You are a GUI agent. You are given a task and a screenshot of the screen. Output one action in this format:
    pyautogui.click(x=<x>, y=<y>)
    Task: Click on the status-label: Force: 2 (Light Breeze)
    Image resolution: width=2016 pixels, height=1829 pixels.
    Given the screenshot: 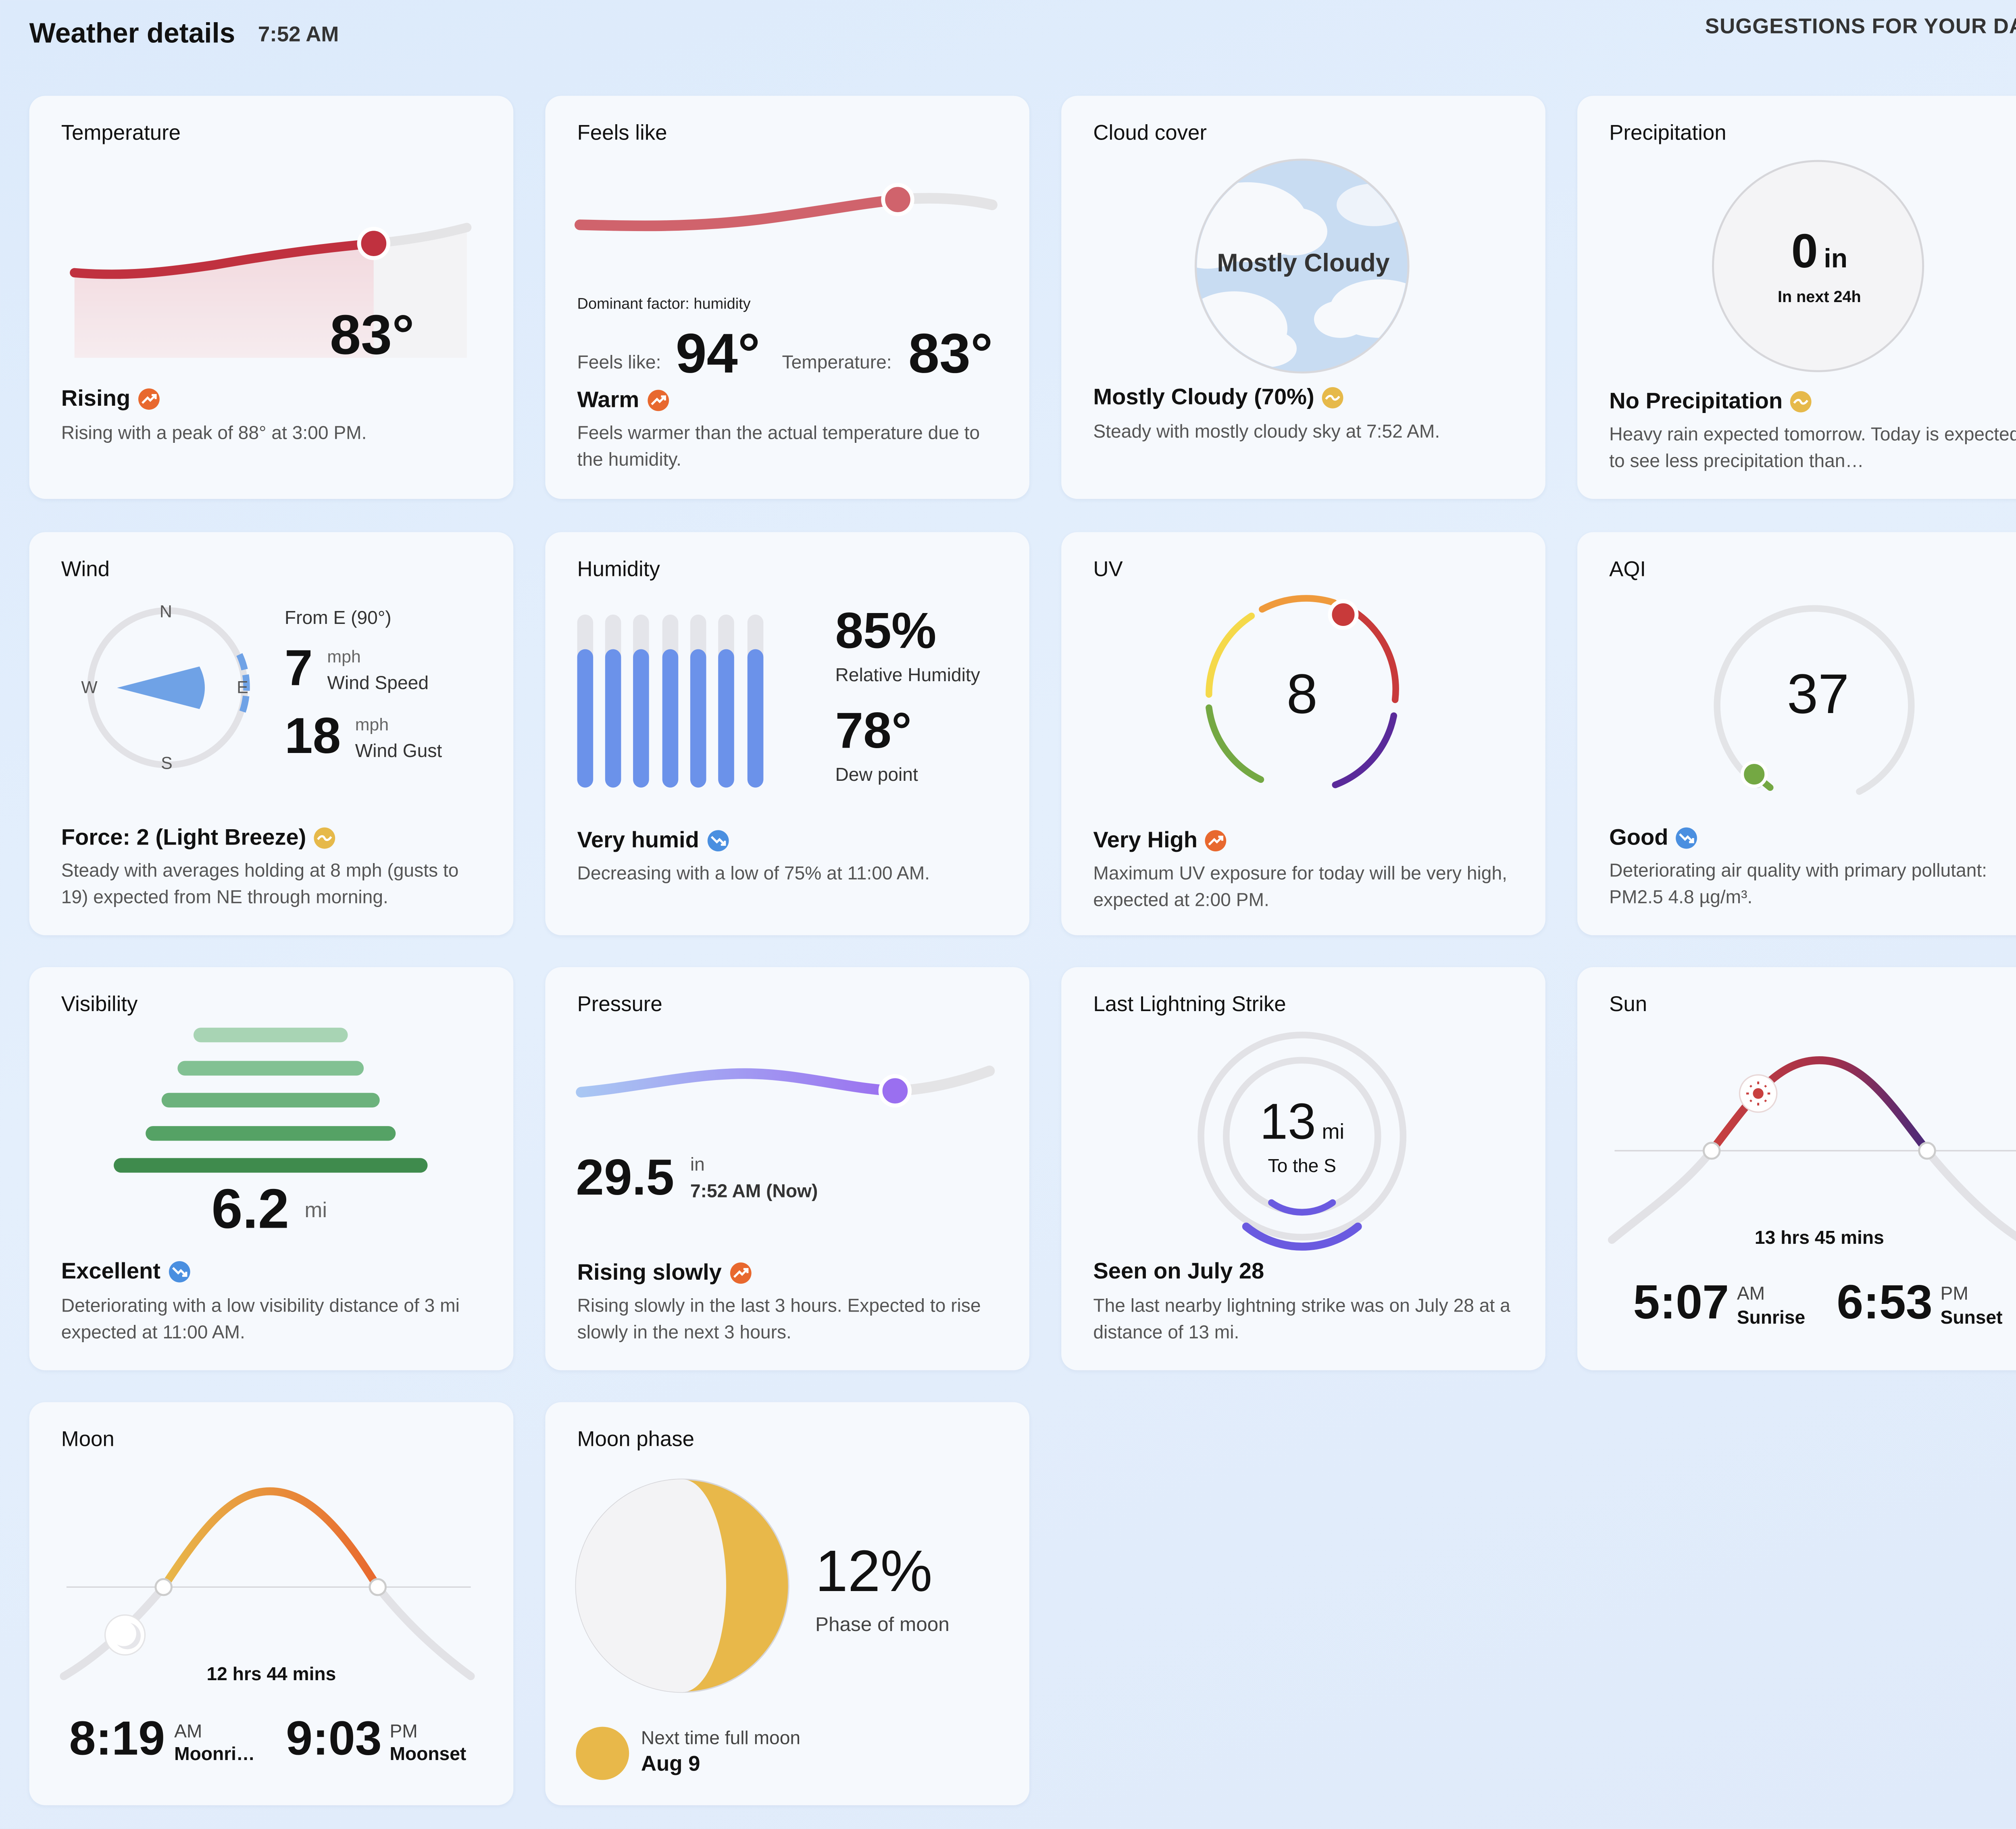 What is the action you would take?
    pyautogui.click(x=183, y=837)
    